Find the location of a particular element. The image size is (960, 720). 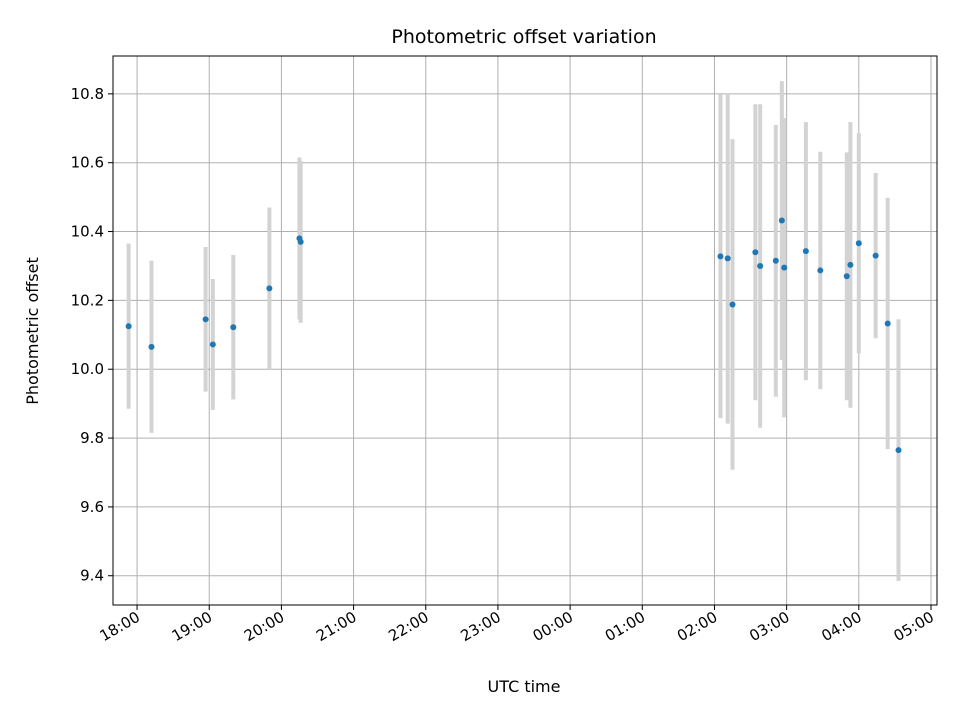

x-tick-label: 04:00 is located at coordinates (841, 626).